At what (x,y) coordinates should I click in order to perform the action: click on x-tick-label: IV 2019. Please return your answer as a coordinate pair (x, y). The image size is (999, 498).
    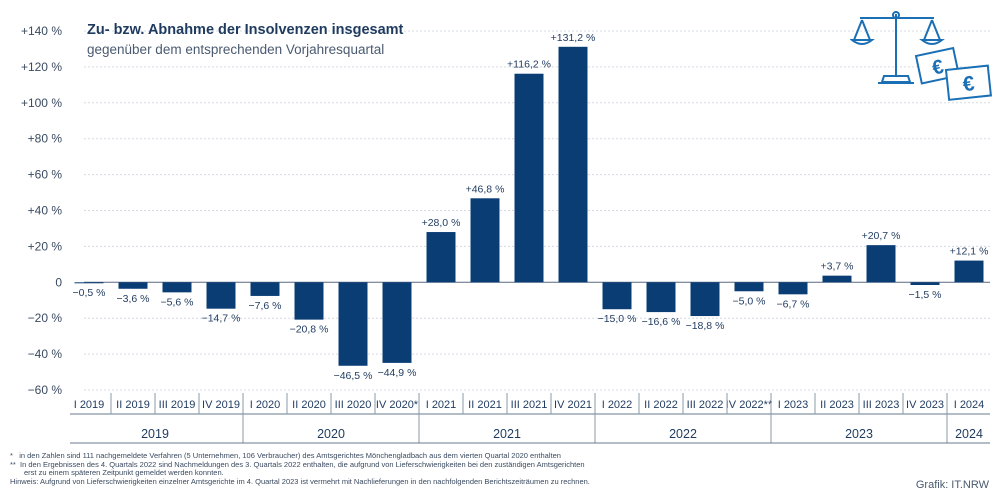
    Looking at the image, I should click on (221, 405).